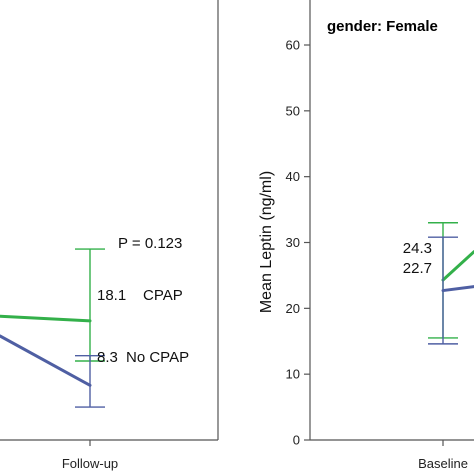 This screenshot has height=474, width=474. I want to click on right-nocpap-value-label: 22.7, so click(417, 268).